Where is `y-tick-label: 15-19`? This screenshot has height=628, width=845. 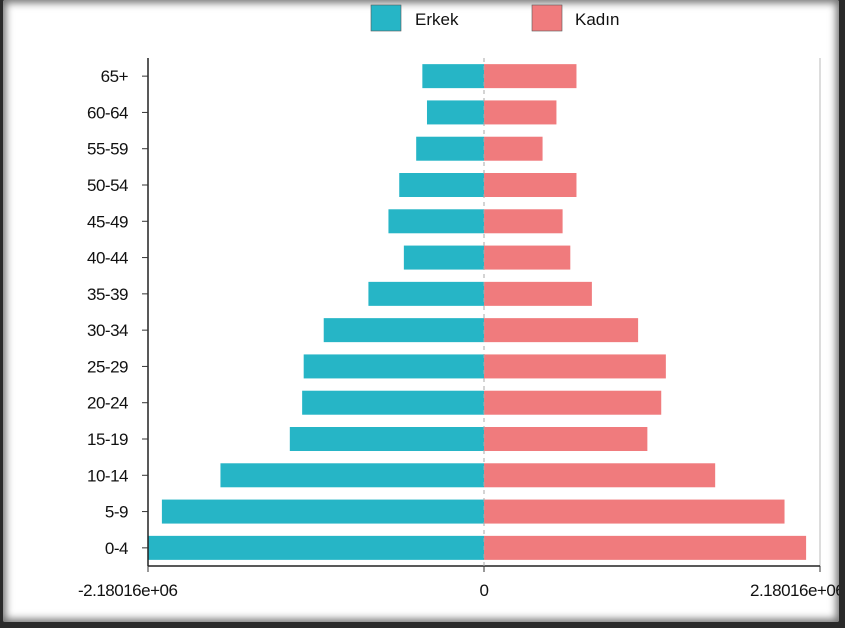
y-tick-label: 15-19 is located at coordinates (107, 439).